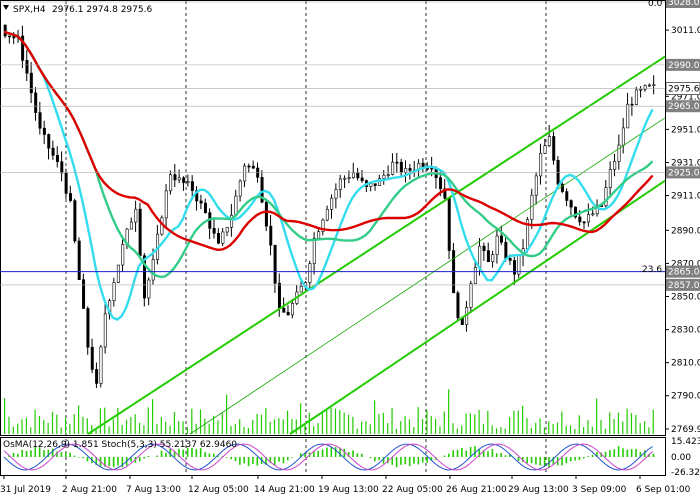 The image size is (700, 500). I want to click on price-tick-label: 2951.0, so click(685, 130).